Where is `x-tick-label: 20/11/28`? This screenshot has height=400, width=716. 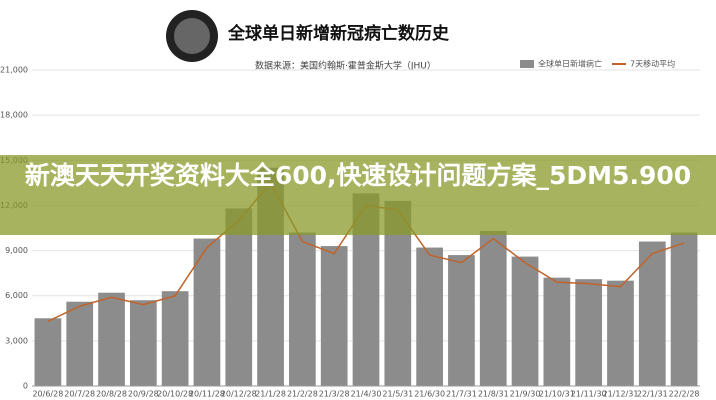 x-tick-label: 20/11/28 is located at coordinates (207, 394).